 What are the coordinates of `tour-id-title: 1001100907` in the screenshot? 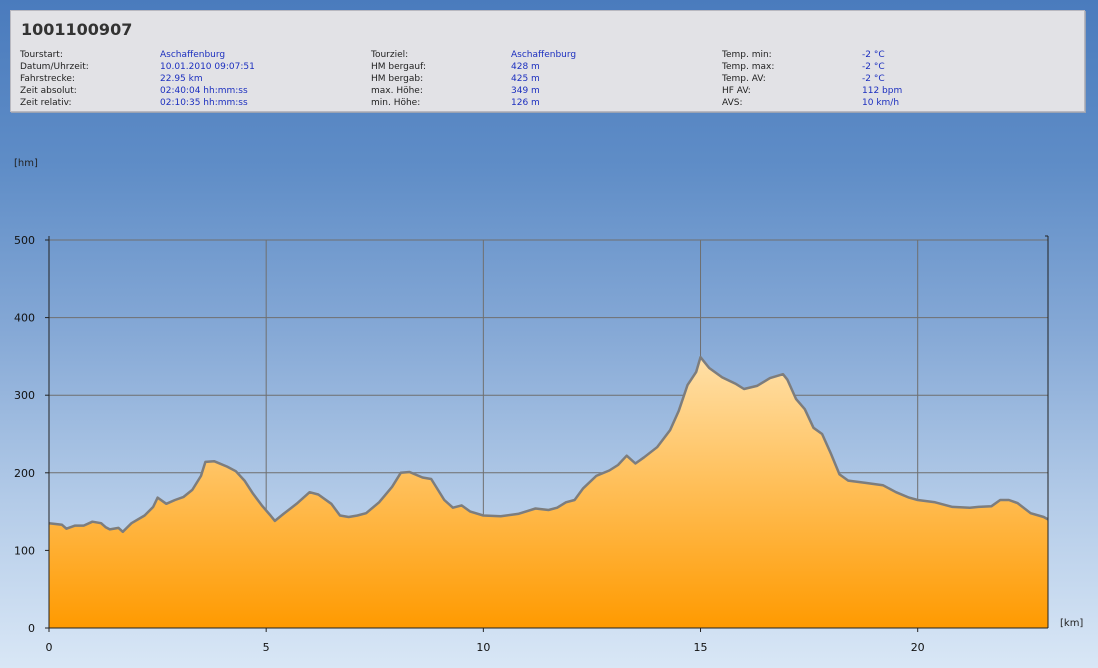 It's located at (77, 29).